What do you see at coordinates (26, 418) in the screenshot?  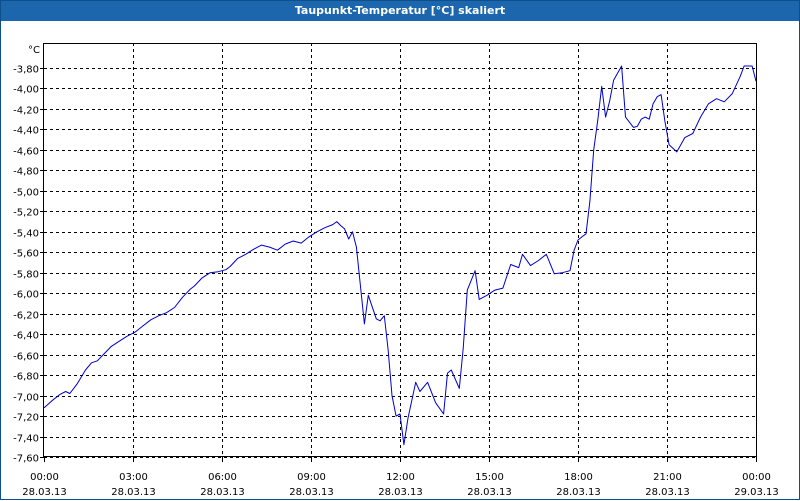 I see `y-tick-label: -7,20` at bounding box center [26, 418].